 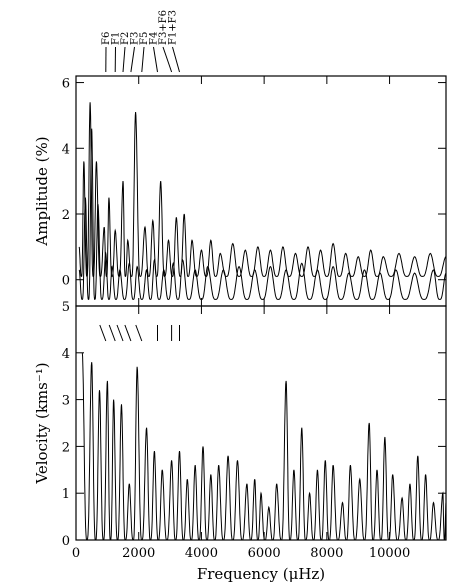 What do you see at coordinates (116, 38) in the screenshot?
I see `marker-label-f1: F1` at bounding box center [116, 38].